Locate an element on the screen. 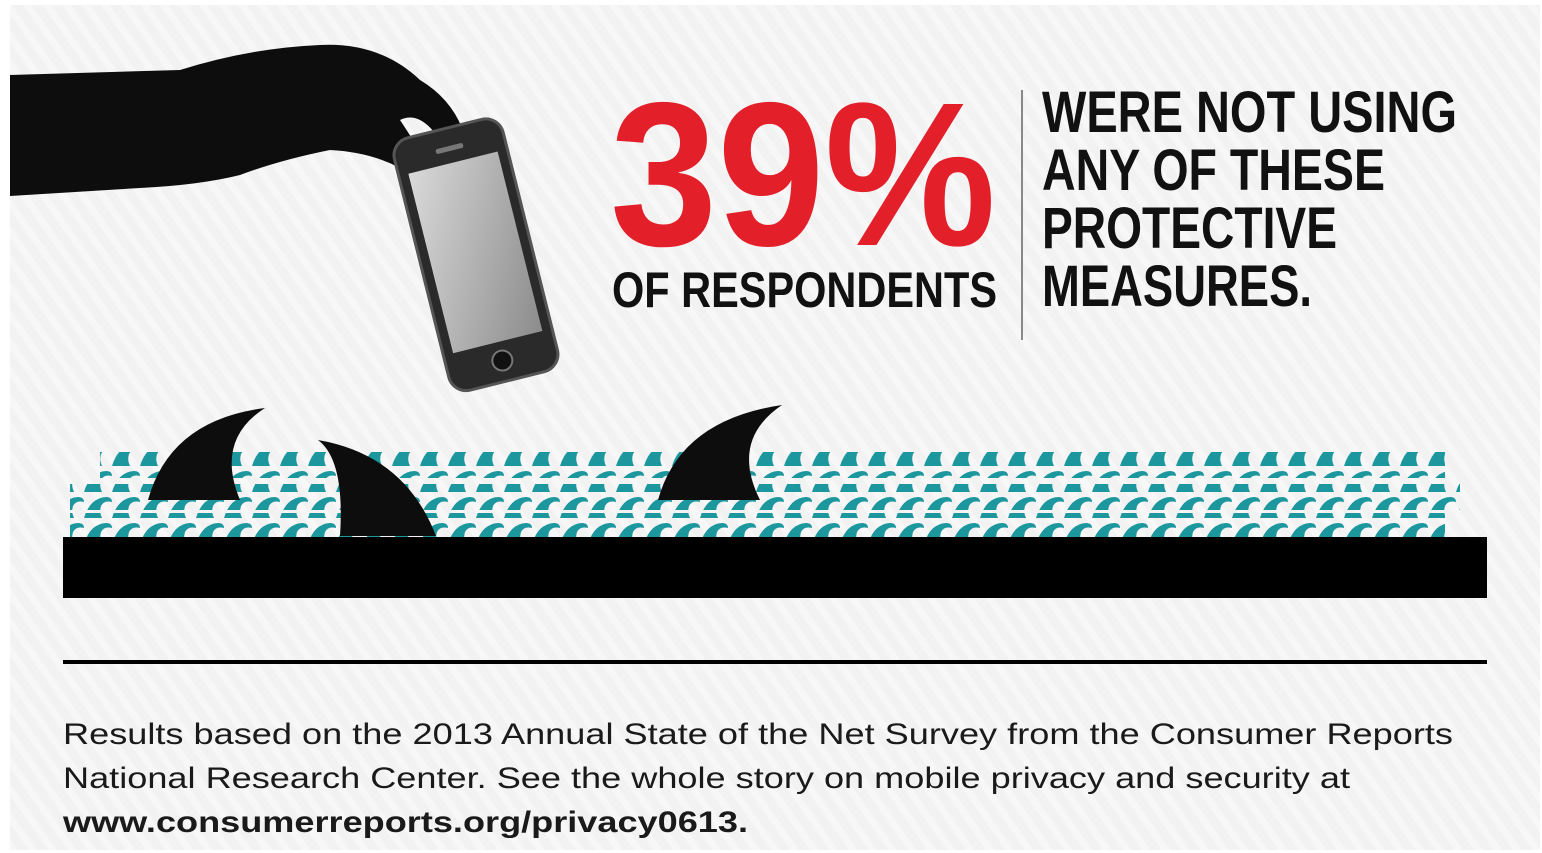  stat-caption: OF RESPONDENTS is located at coordinates (804, 290).